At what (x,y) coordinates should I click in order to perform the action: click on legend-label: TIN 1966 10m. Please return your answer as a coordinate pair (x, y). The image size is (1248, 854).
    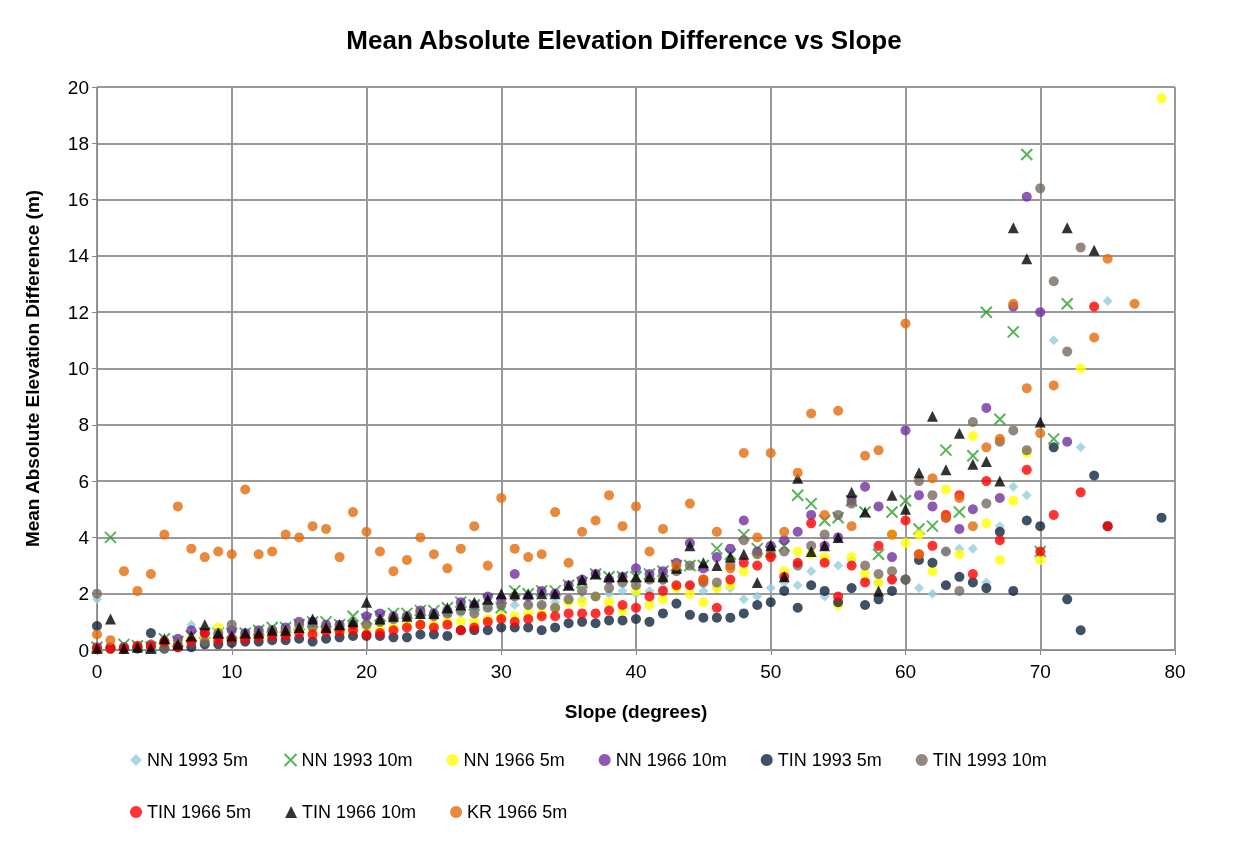
    Looking at the image, I should click on (359, 812).